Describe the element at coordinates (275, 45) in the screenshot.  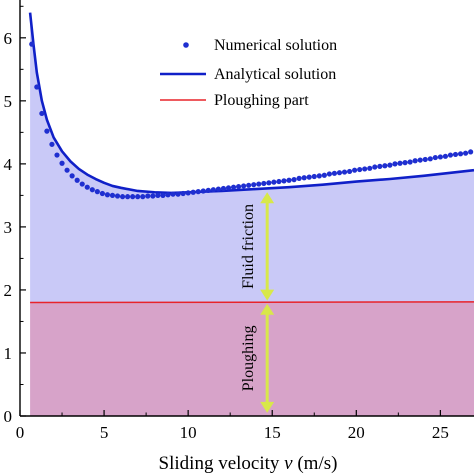
I see `legend-label-numerical: Numerical solution` at that location.